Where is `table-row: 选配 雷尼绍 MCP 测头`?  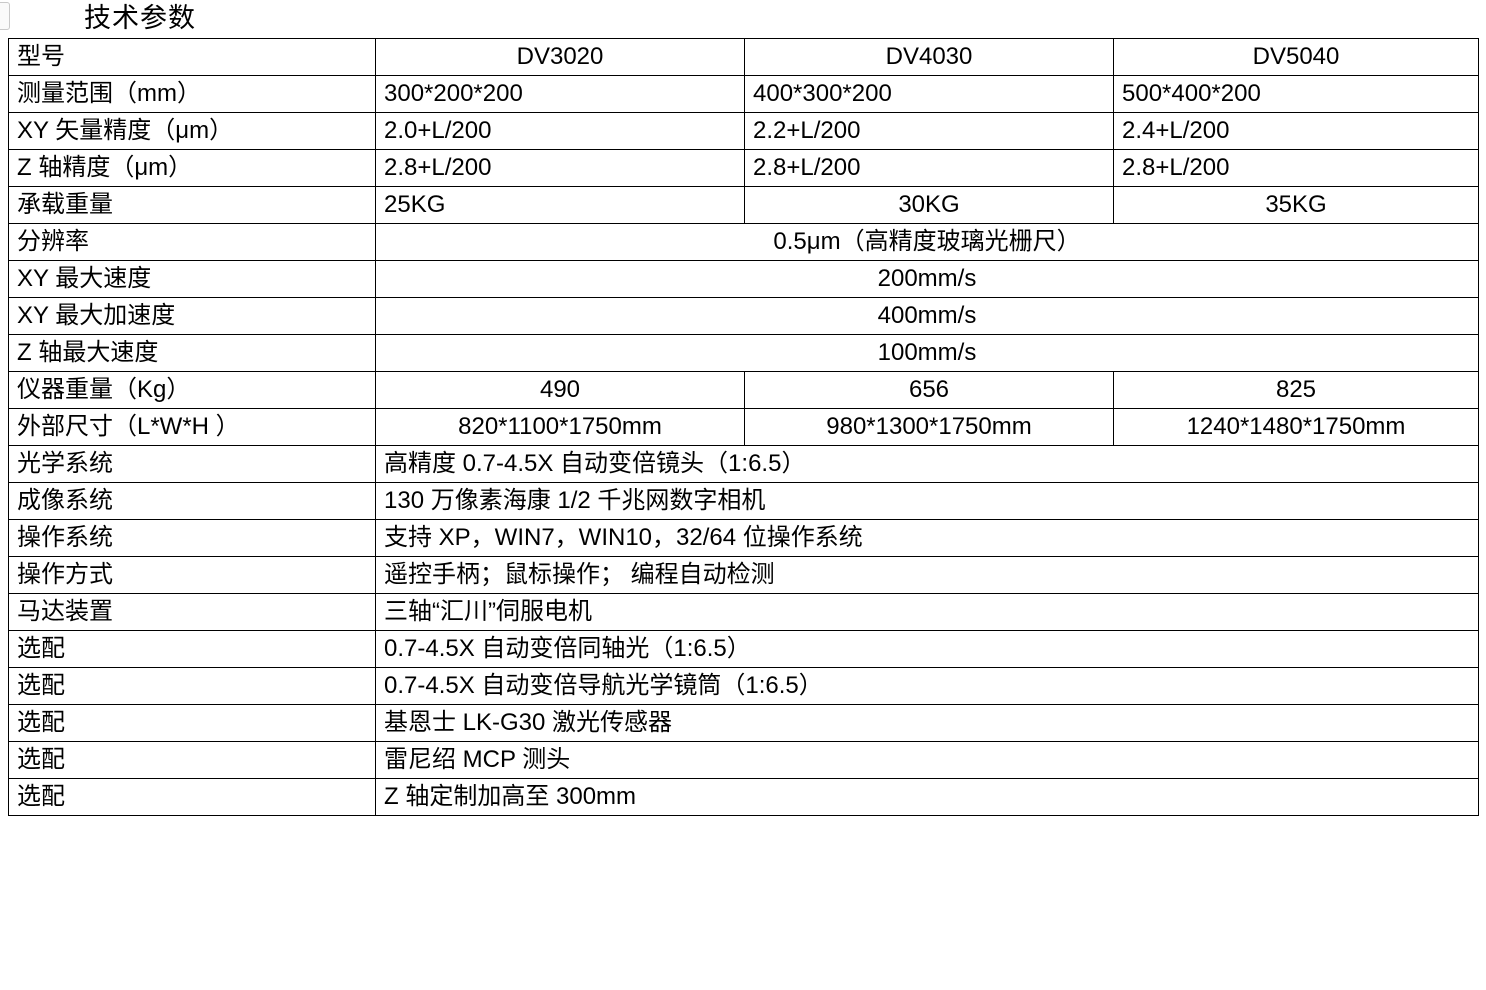
table-row: 选配 雷尼绍 MCP 测头 is located at coordinates (743, 760).